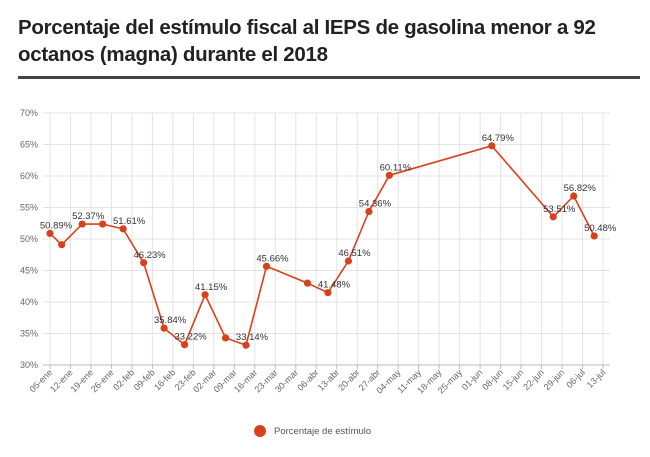 The image size is (650, 457). I want to click on legend: Porcentaje de estímulo, so click(312, 431).